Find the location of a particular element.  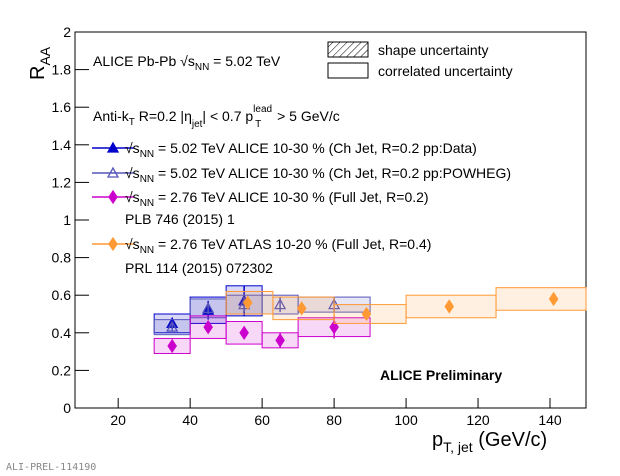

y-tick-label: 0.8 is located at coordinates (62, 258).